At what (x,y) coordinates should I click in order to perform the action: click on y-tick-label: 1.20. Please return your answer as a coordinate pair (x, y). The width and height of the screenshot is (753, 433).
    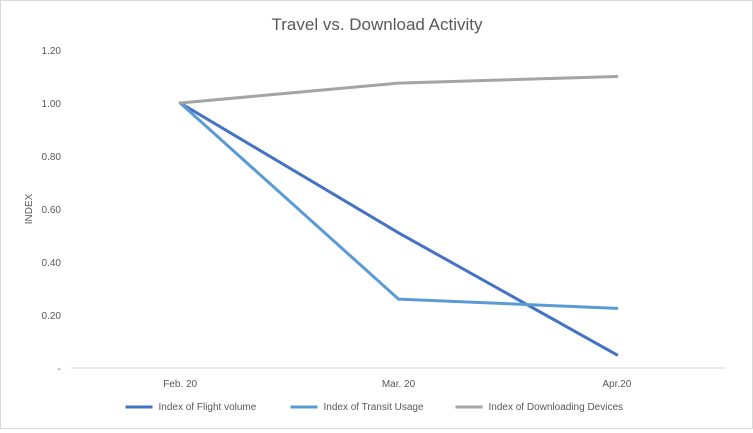
    Looking at the image, I should click on (52, 51).